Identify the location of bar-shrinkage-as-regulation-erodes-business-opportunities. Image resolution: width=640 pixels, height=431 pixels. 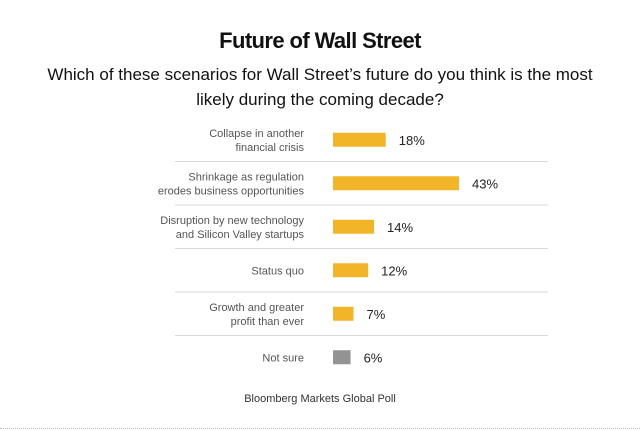
(396, 183).